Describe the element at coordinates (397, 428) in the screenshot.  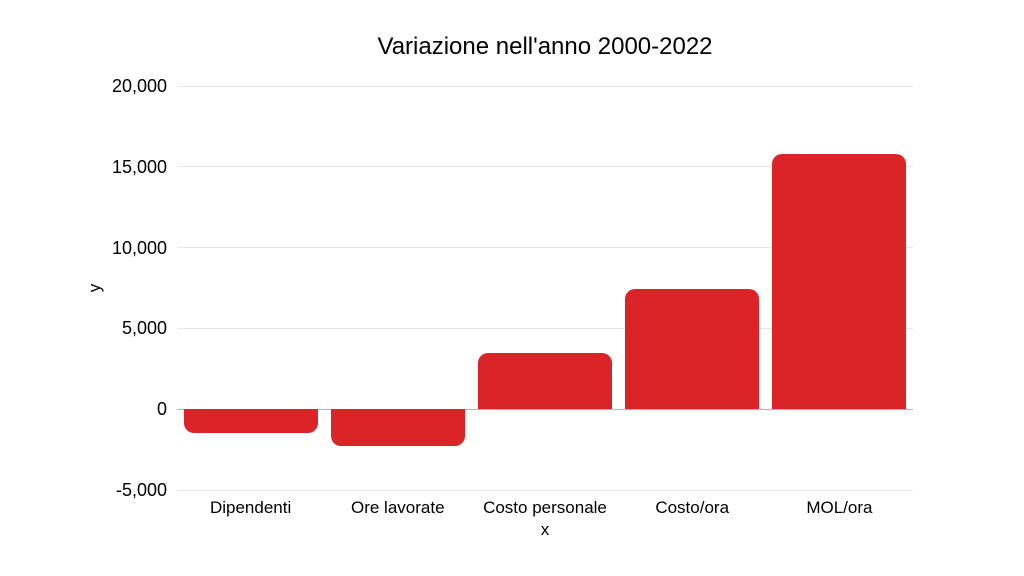
I see `bar-ore-lavorate` at that location.